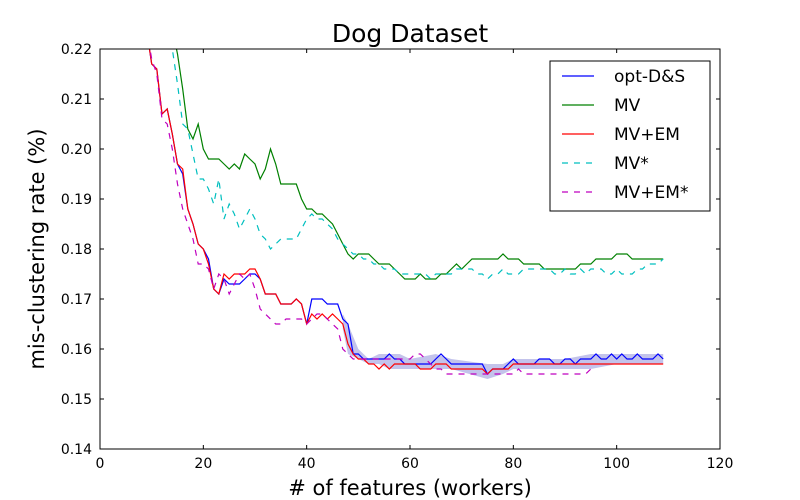 Image resolution: width=800 pixels, height=500 pixels. Describe the element at coordinates (76, 50) in the screenshot. I see `y-tick-label: 0.22` at that location.